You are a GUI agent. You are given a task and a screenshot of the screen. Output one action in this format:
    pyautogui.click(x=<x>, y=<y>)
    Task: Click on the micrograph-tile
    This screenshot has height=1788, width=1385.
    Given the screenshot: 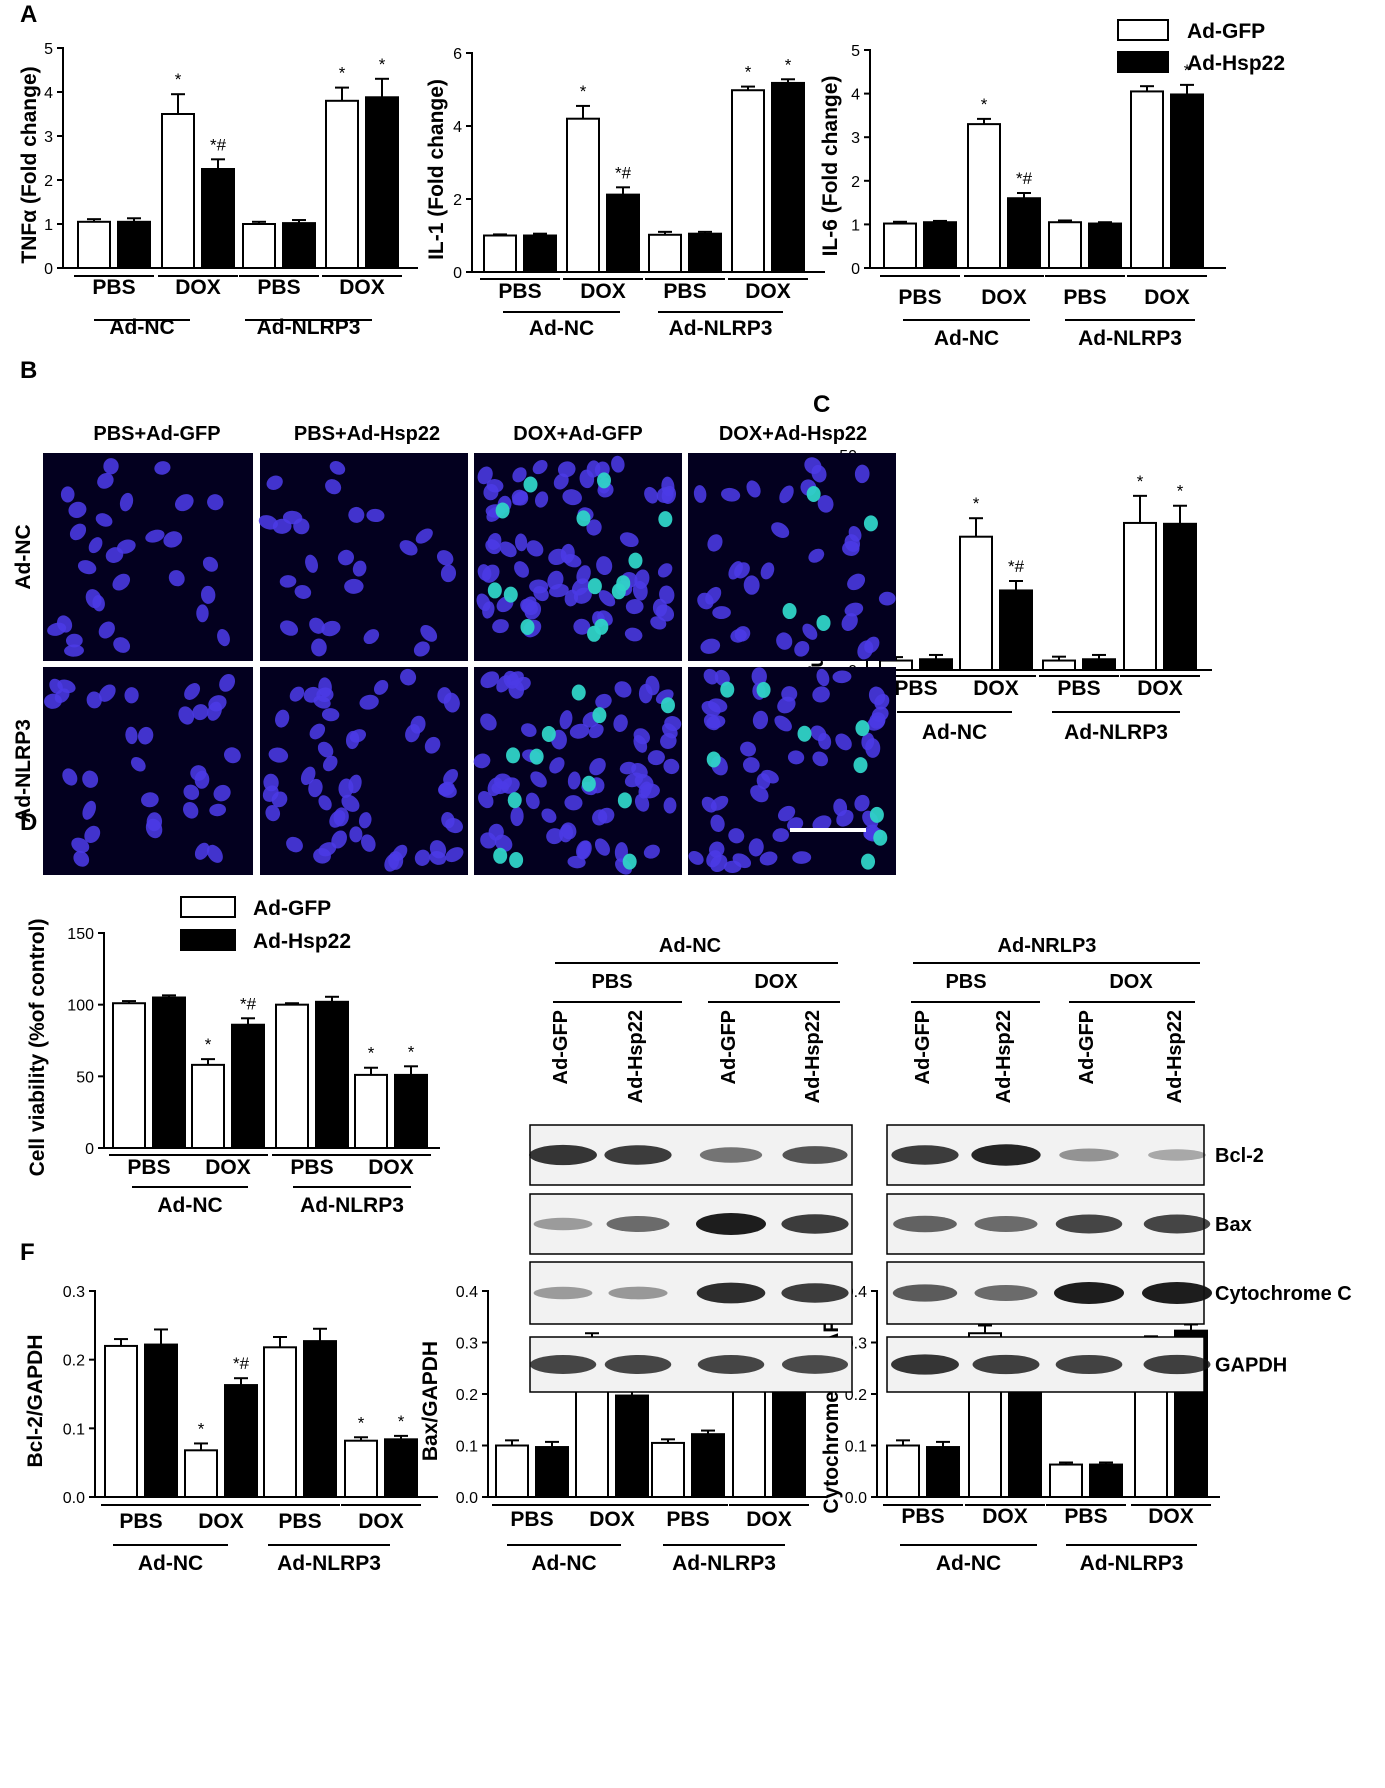 What is the action you would take?
    pyautogui.click(x=578, y=557)
    